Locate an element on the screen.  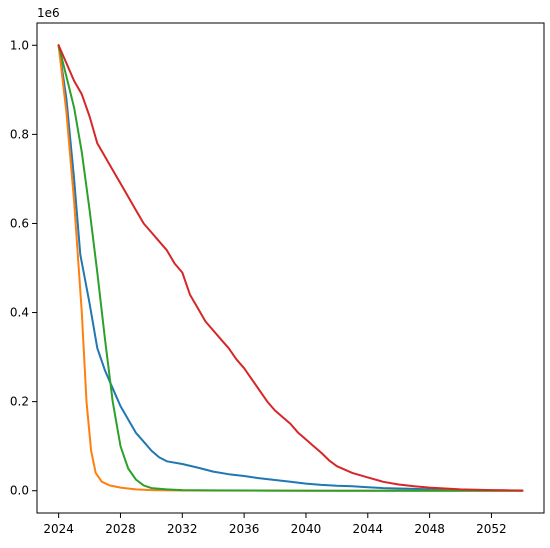
x-tick-label: 2028 is located at coordinates (120, 529).